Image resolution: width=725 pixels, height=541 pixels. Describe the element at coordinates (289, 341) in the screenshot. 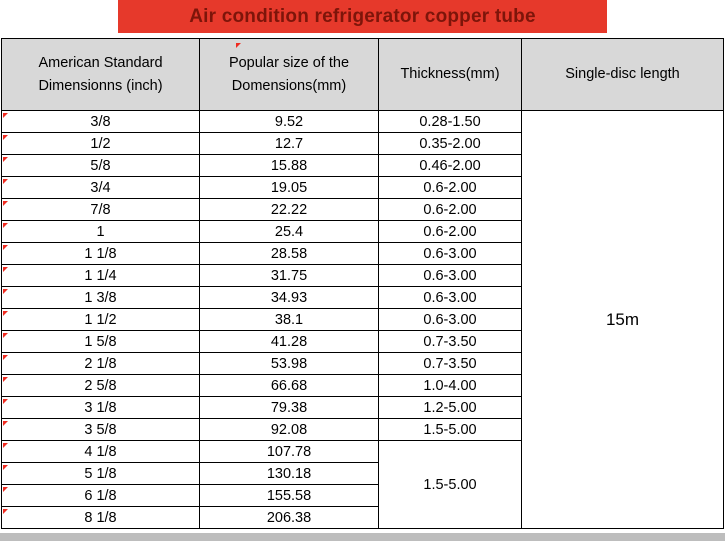

I see `cell-mm: 41.28` at that location.